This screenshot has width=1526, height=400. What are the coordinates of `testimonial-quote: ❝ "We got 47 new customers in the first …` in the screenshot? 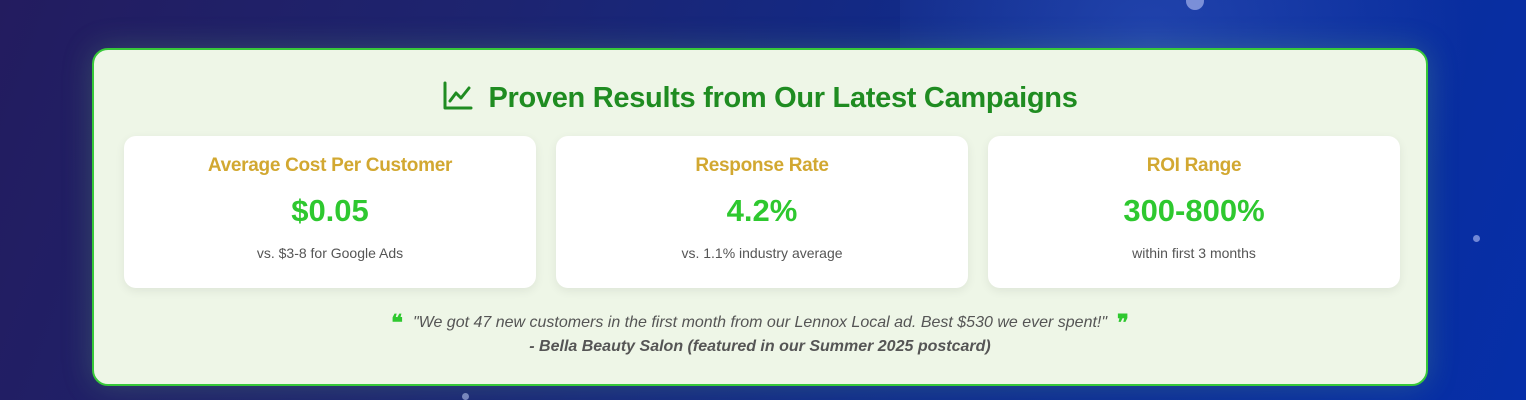 It's located at (760, 323).